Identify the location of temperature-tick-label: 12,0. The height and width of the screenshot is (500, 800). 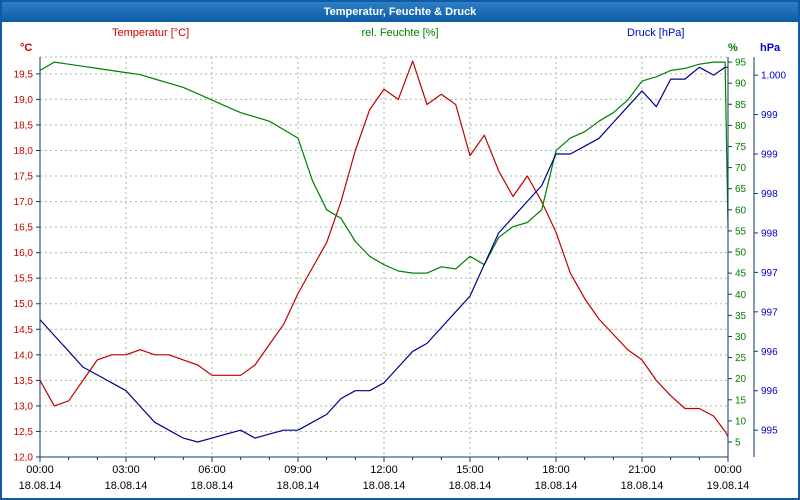
(24, 458).